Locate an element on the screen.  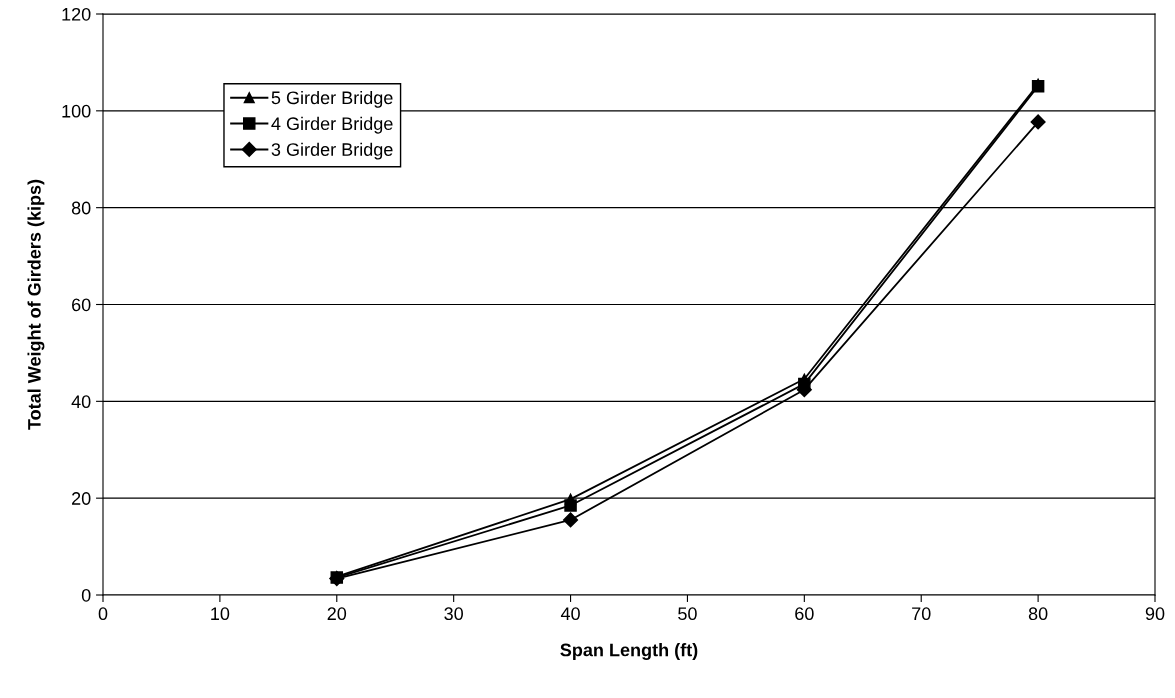
y-tick-label: 0 is located at coordinates (86, 595).